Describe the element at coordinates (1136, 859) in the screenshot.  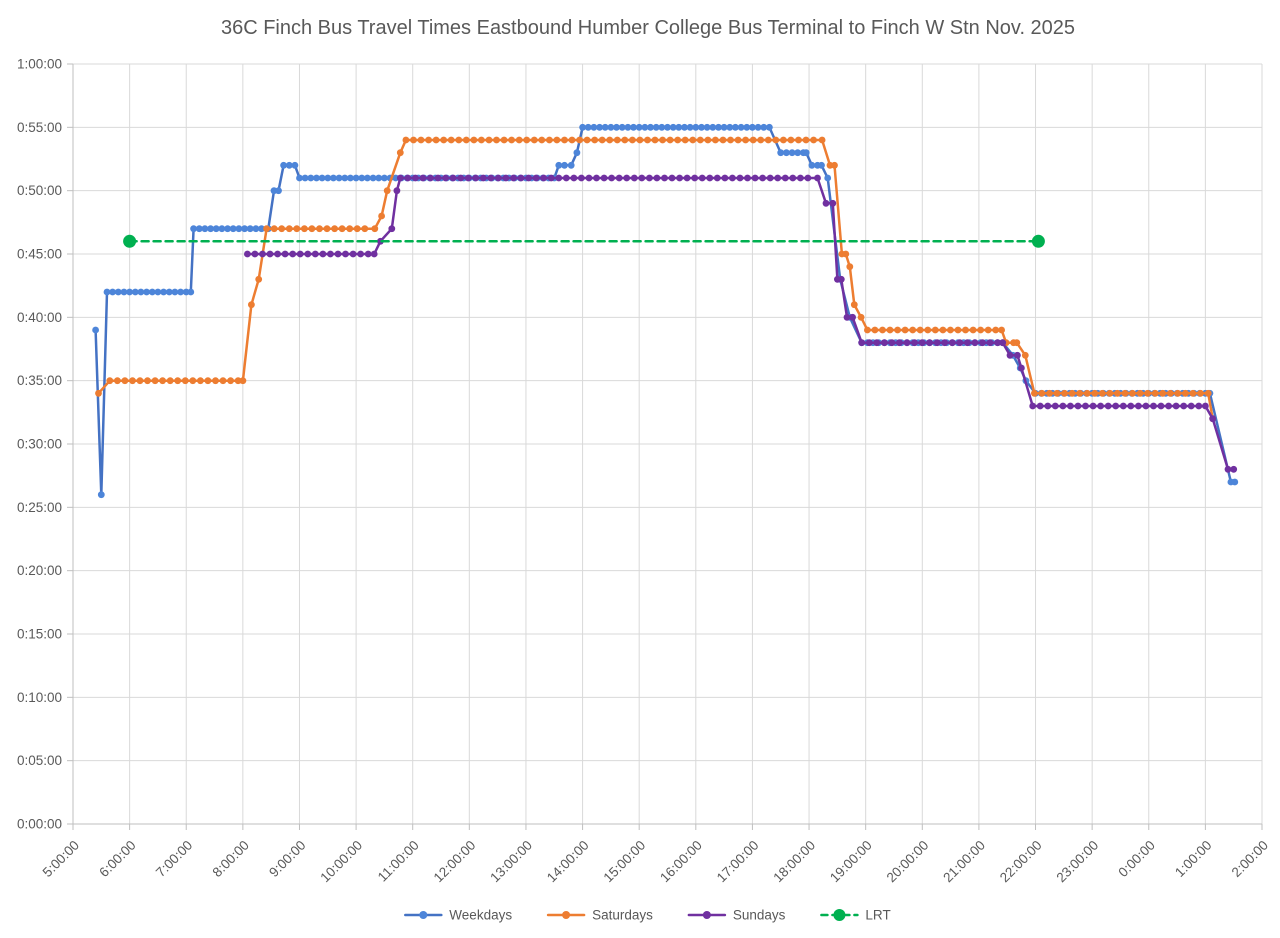
I see `x-axis-tick-label: 0:00:00` at that location.